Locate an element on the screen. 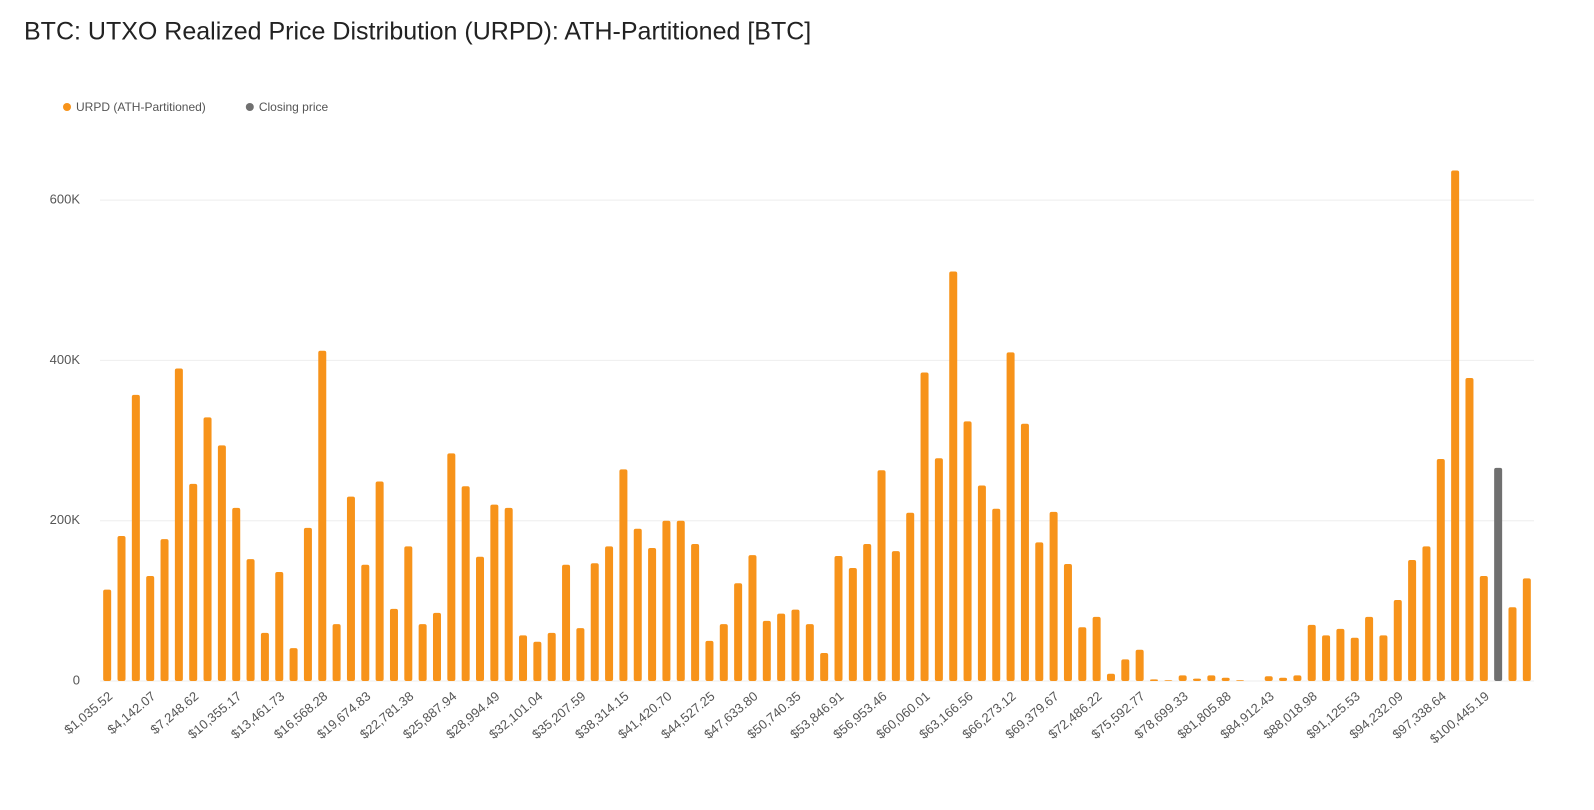  y-tick-label: 600K is located at coordinates (65, 199).